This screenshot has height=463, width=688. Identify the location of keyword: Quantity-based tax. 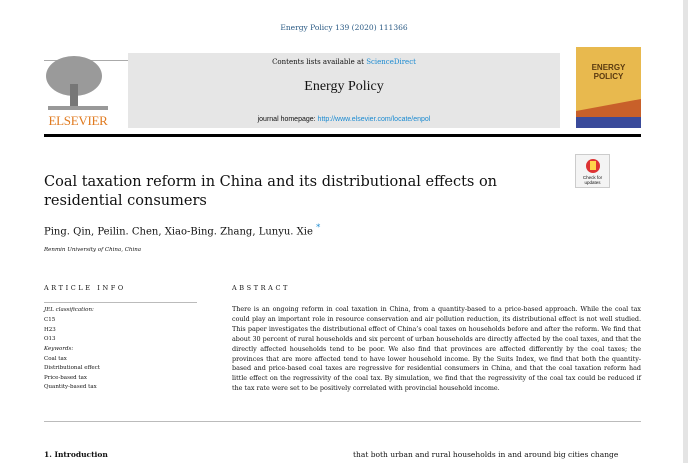
(70, 387).